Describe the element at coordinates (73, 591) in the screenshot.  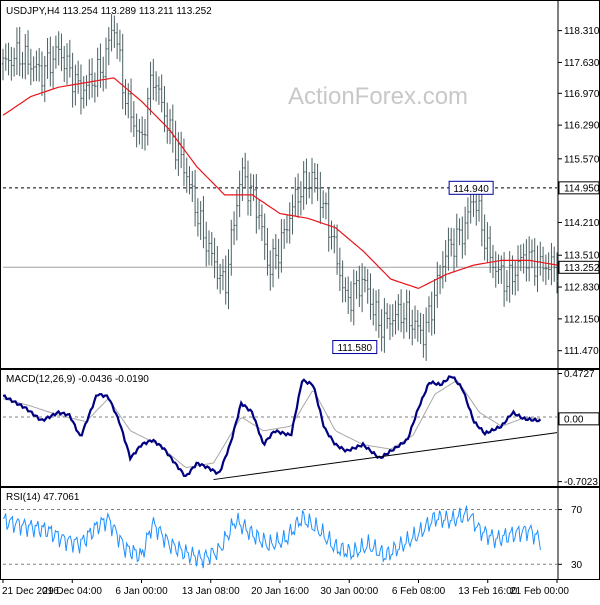
I see `x-tick-label: 29 Dec 04:00` at that location.